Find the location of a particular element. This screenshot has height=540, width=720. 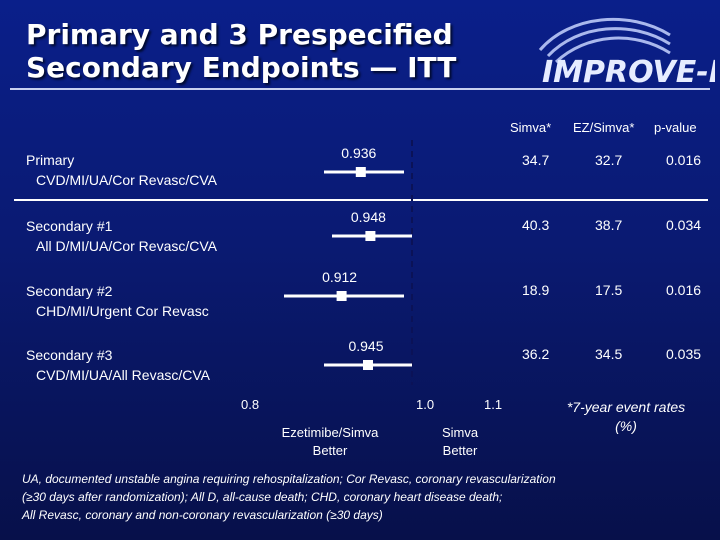

row-label-secondary-2: Secondary #2 CHD/MI/Urgent Cor Revasc is located at coordinates (117, 301).